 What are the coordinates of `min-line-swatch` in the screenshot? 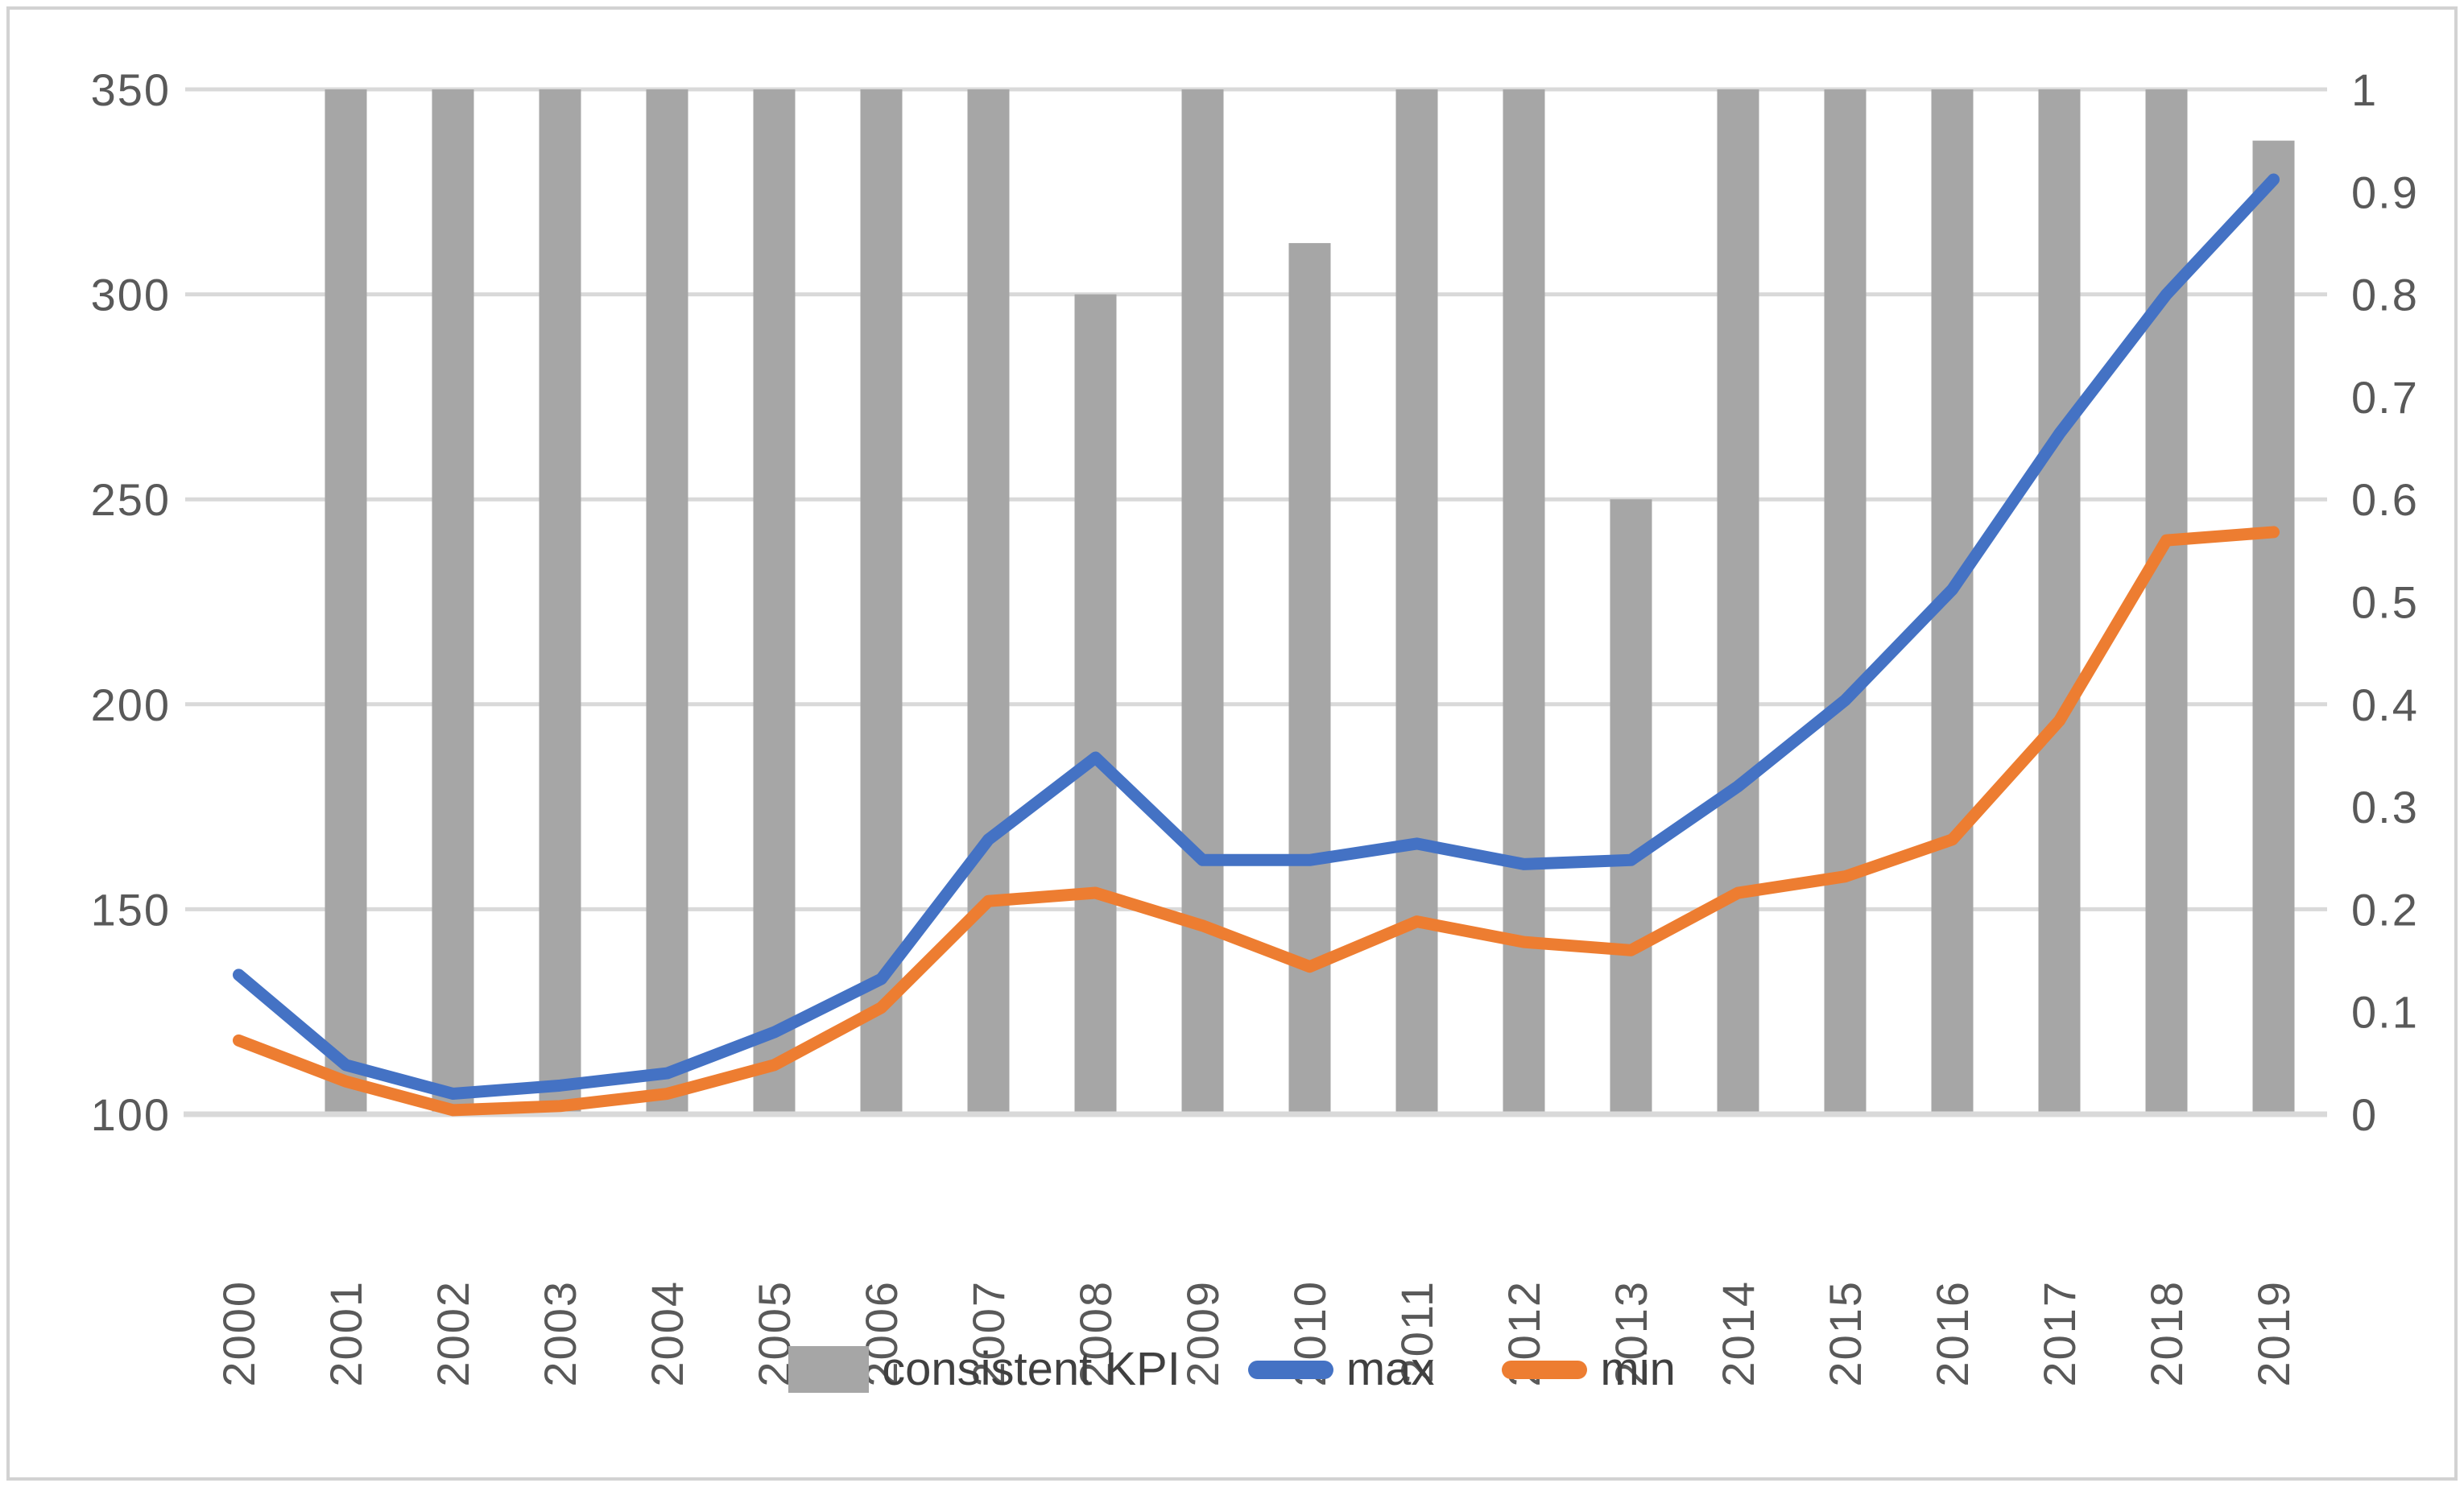 It's located at (1545, 1369).